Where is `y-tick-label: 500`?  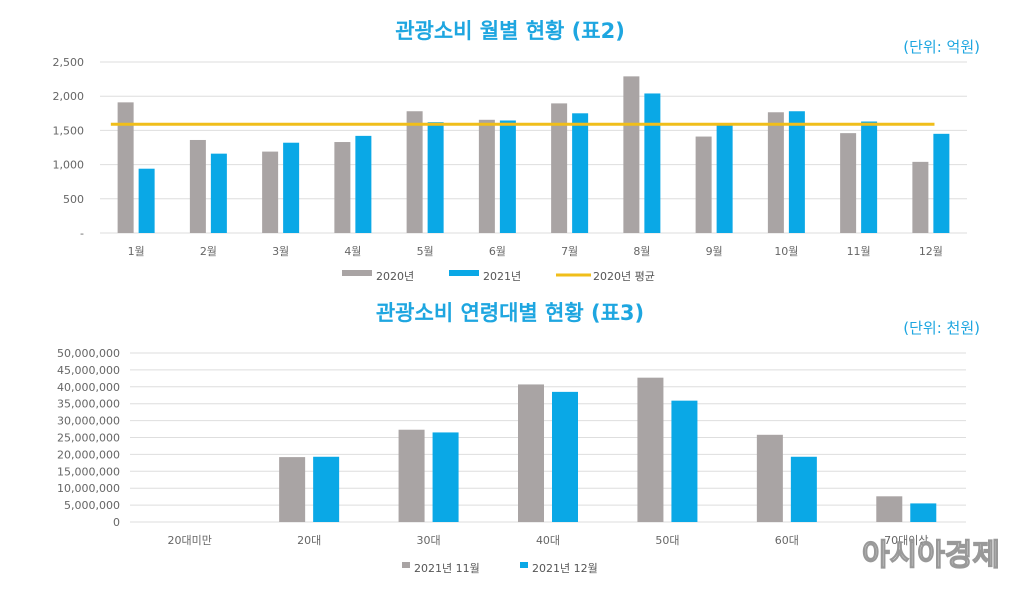 y-tick-label: 500 is located at coordinates (73, 199).